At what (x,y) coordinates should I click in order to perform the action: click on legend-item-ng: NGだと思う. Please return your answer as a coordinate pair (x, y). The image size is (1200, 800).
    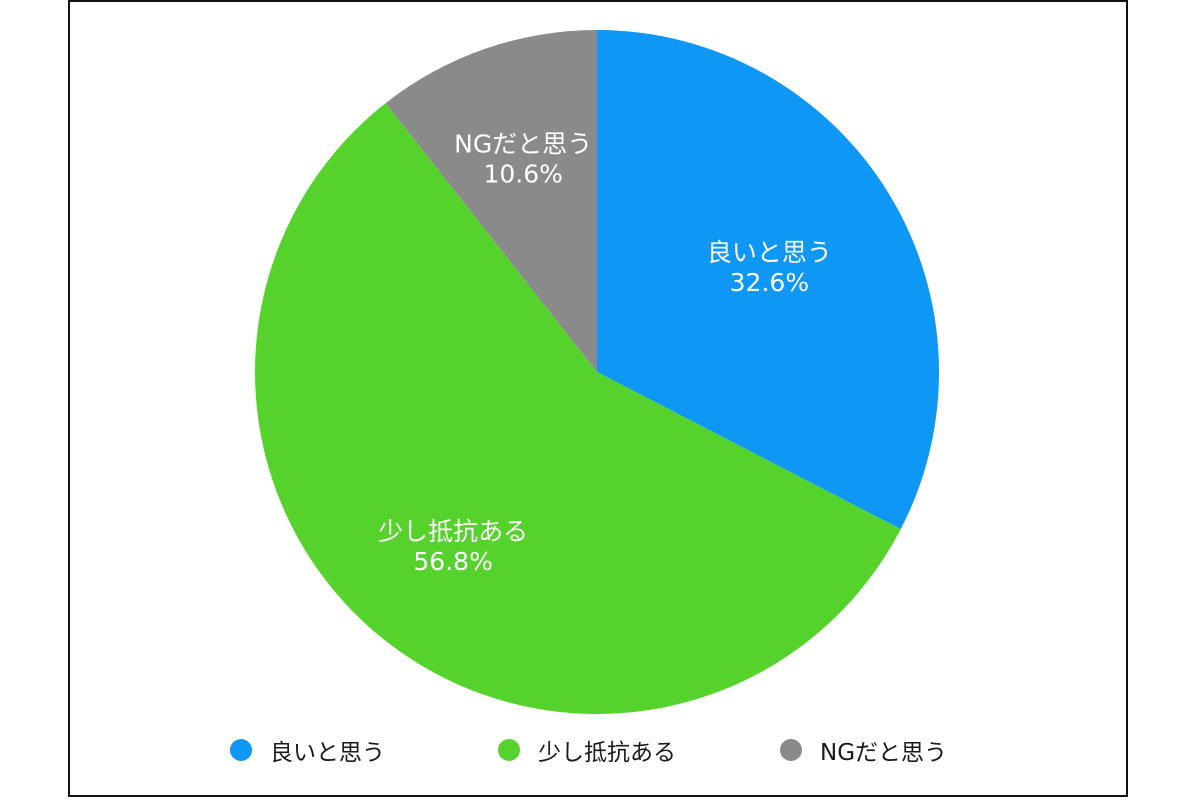
    Looking at the image, I should click on (863, 750).